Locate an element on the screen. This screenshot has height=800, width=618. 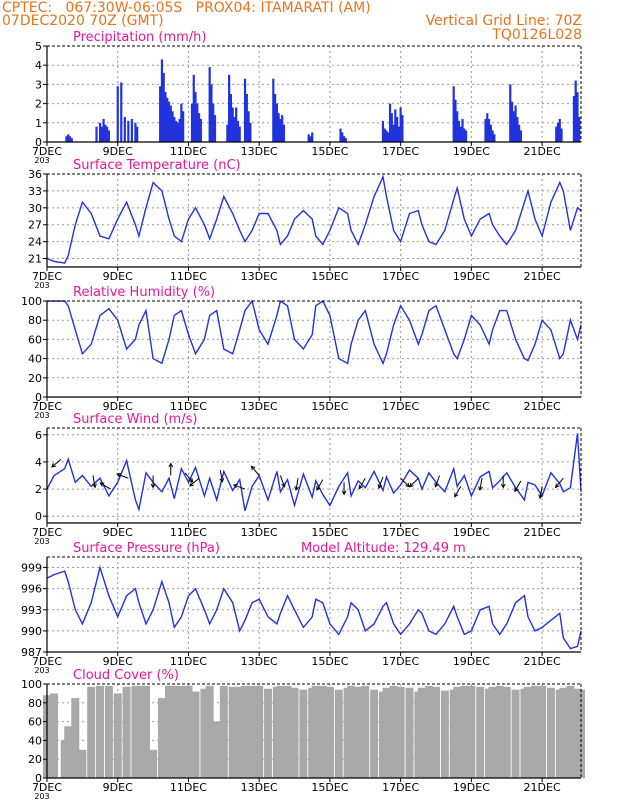
y-tick-label: 24 is located at coordinates (35, 242).